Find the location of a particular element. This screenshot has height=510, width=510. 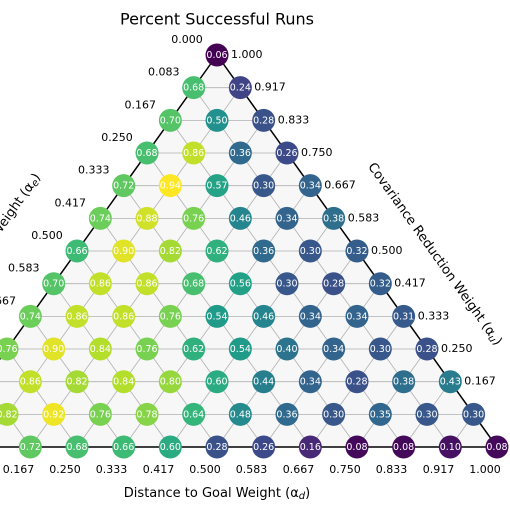

left-tick-label: 0.167 is located at coordinates (140, 104).